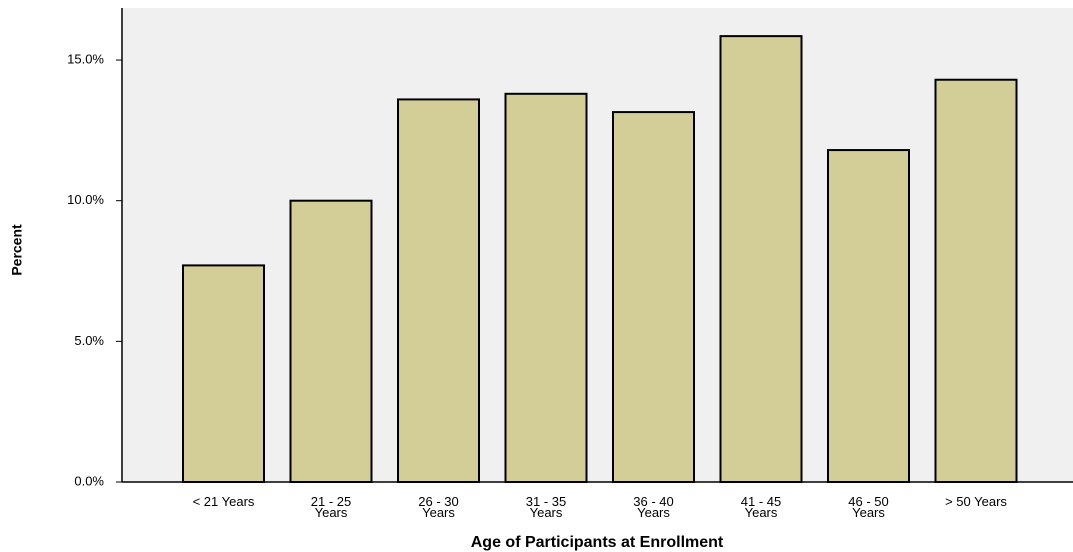 Image resolution: width=1073 pixels, height=552 pixels. I want to click on x-tick-label: > 50 Years, so click(976, 501).